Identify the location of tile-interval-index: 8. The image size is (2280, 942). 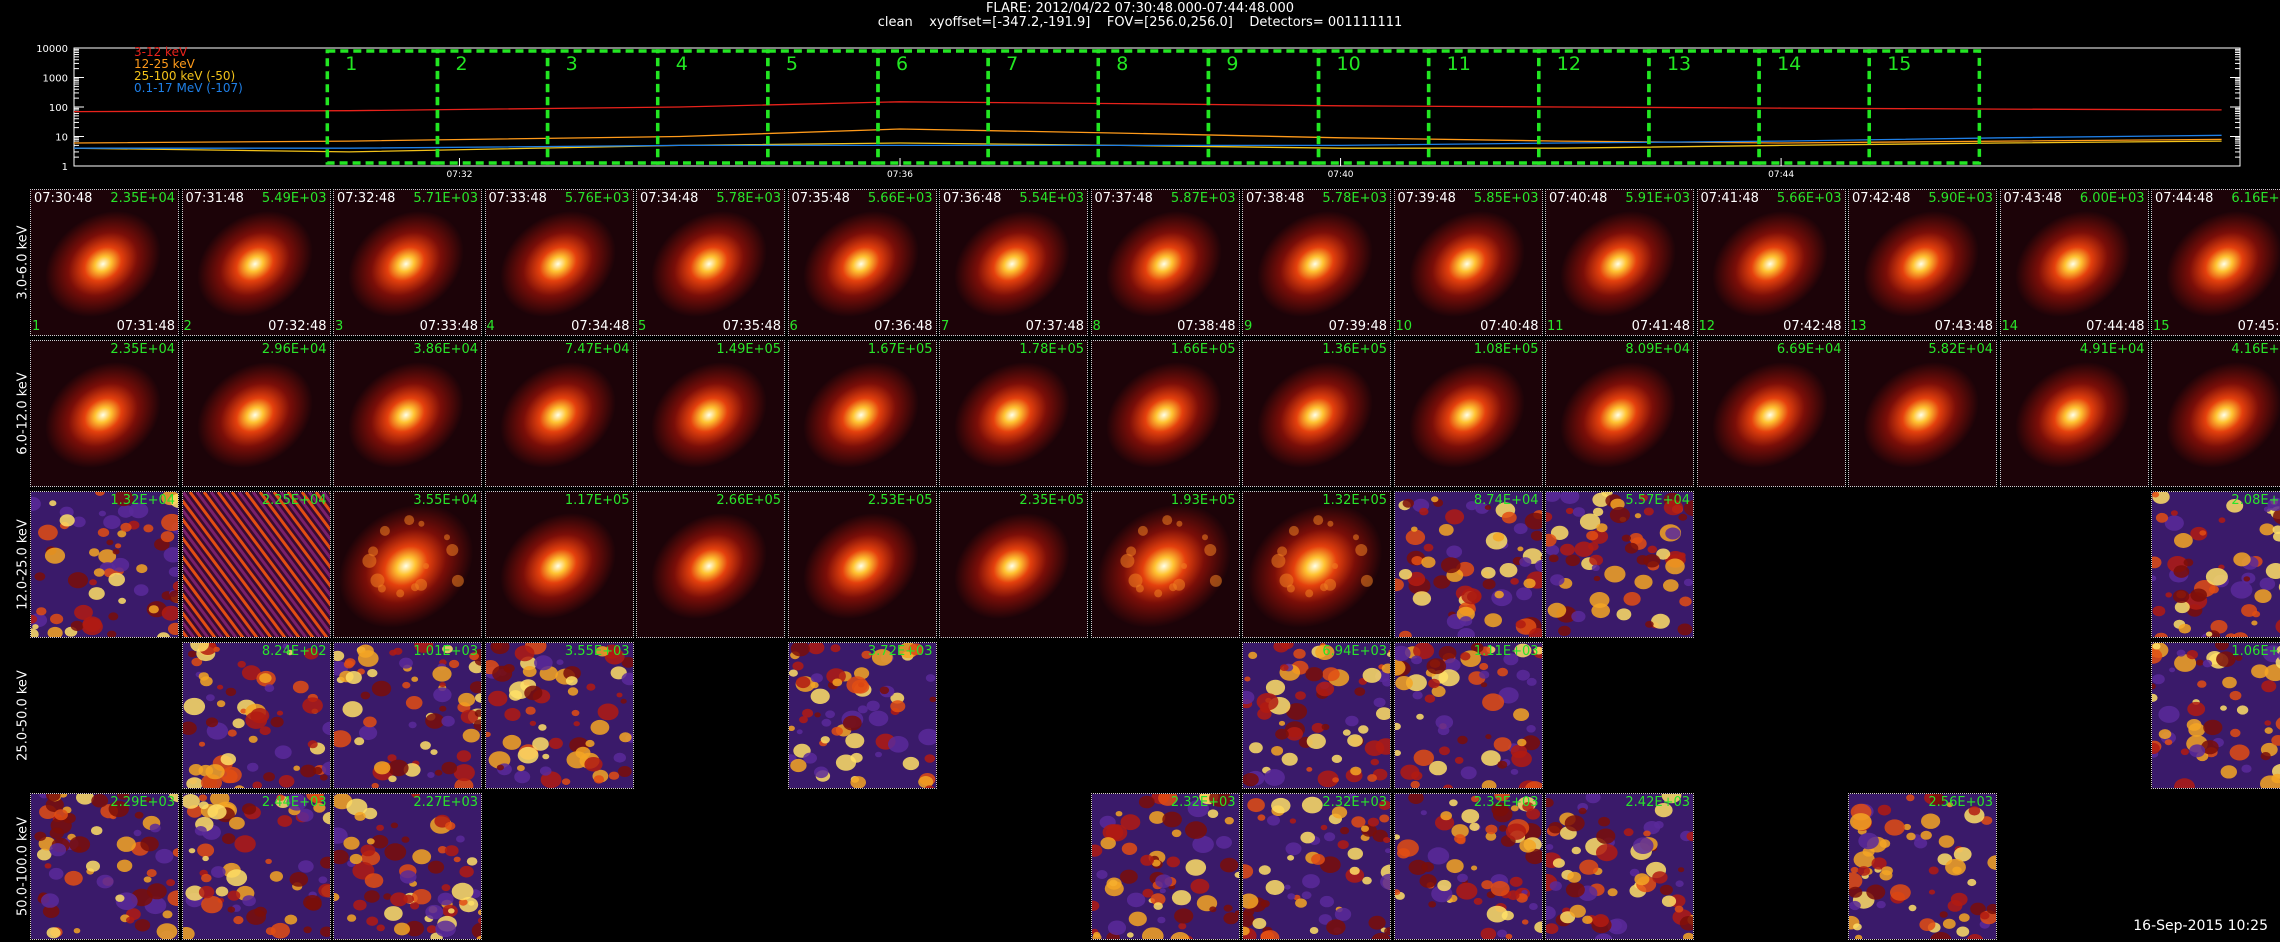
(1097, 326).